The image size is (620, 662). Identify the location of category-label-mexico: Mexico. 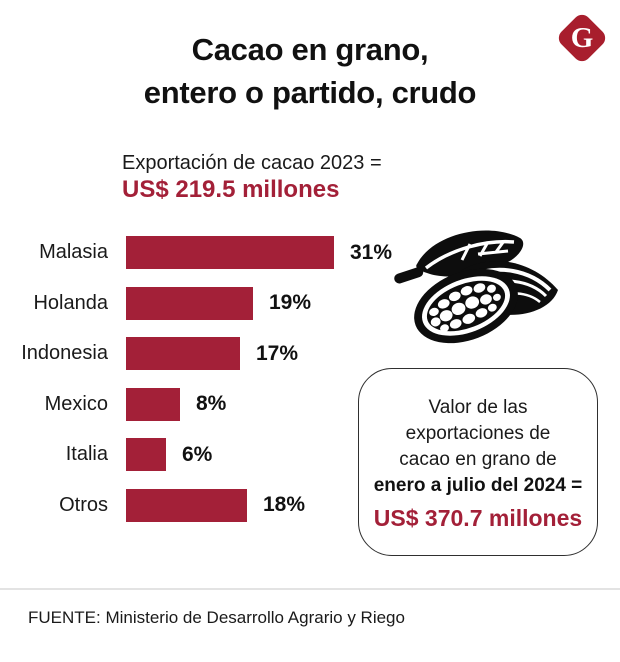
(76, 403).